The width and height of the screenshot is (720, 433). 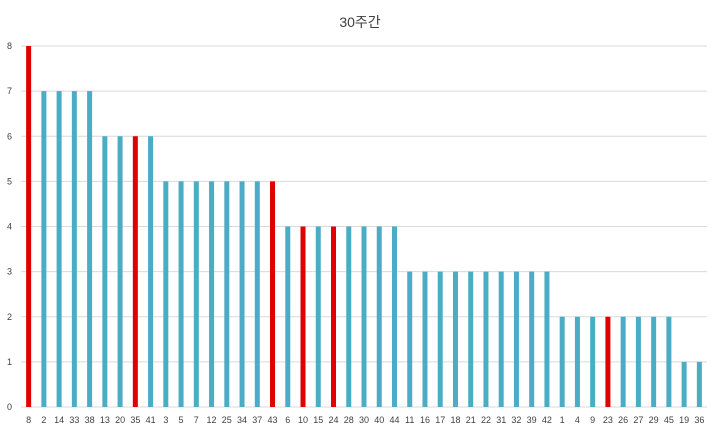 I want to click on x-tick-label: 11, so click(x=409, y=420).